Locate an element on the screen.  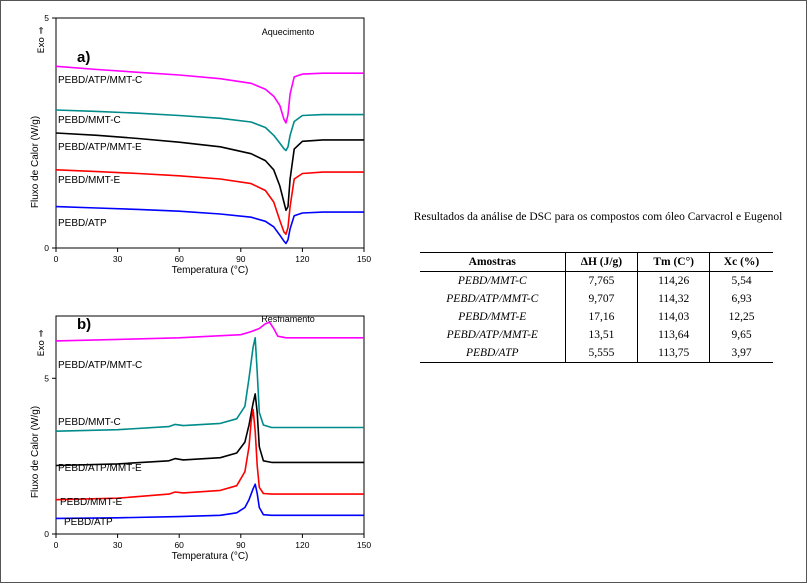
cell-sample: PEBD/ATP/MMT-E is located at coordinates (492, 335).